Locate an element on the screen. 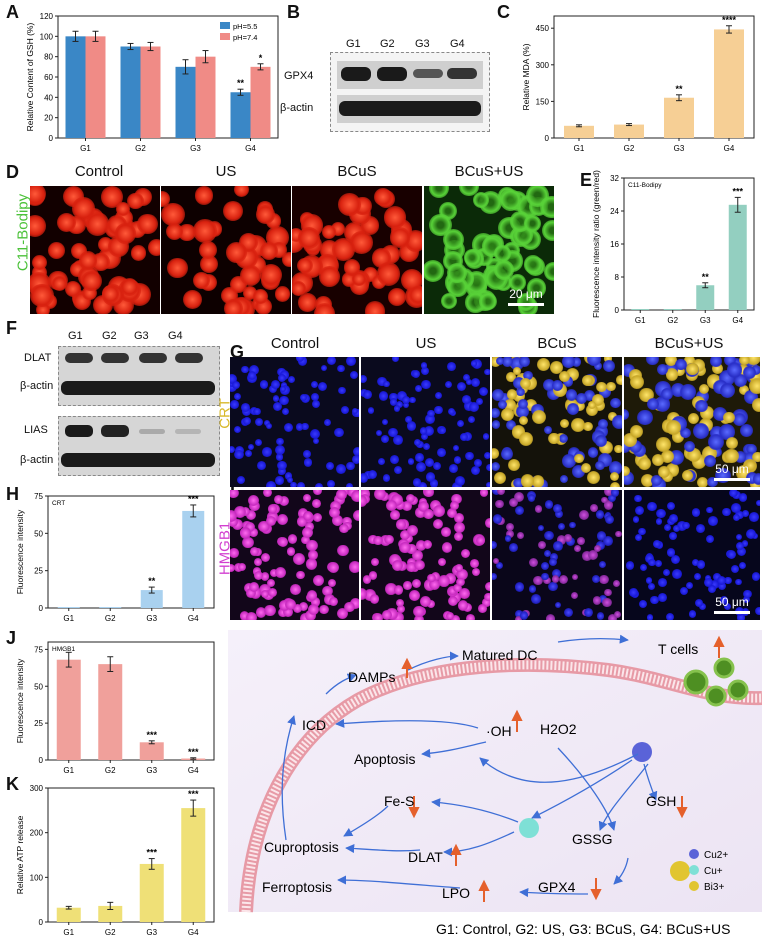 This screenshot has height=943, width=765. nanoparticle-cluster is located at coordinates (716, 682).